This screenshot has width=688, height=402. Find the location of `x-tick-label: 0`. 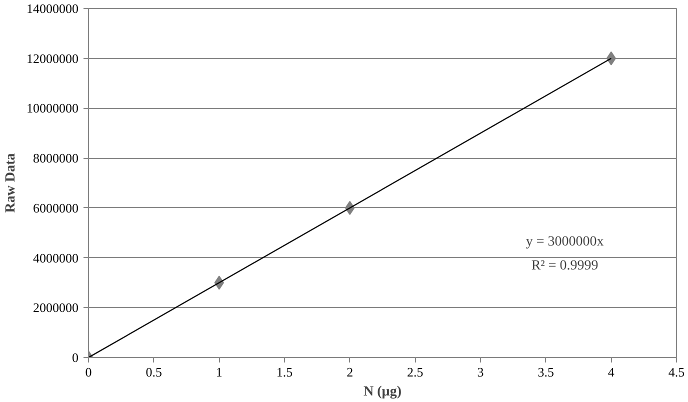

x-tick-label: 0 is located at coordinates (88, 372).